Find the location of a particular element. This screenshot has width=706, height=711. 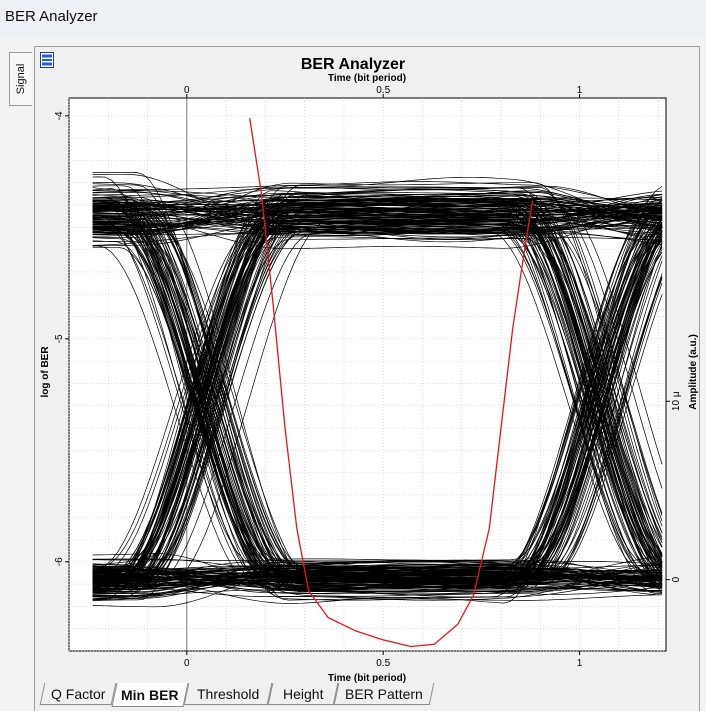

y-tick-label-left: -4 is located at coordinates (59, 115).